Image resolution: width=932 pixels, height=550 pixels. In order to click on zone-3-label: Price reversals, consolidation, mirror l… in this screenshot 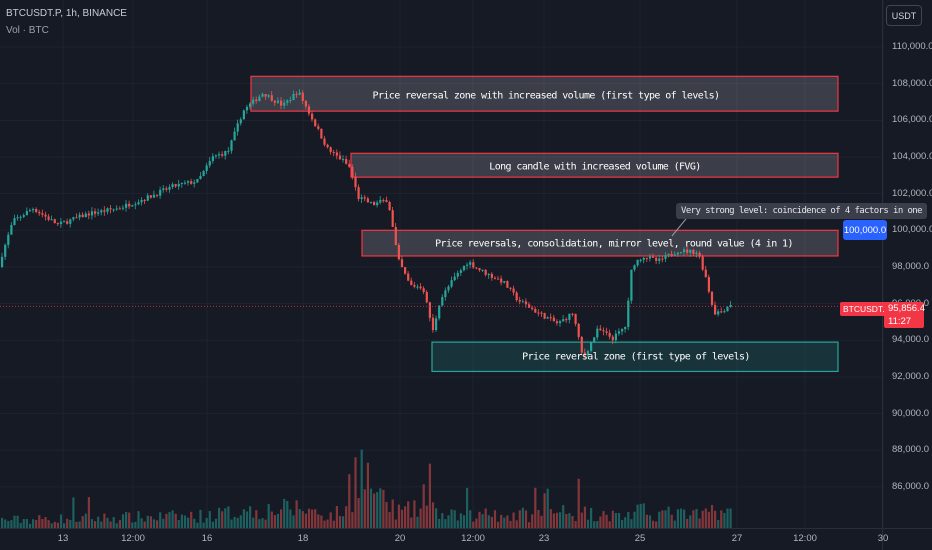, I will do `click(614, 244)`.